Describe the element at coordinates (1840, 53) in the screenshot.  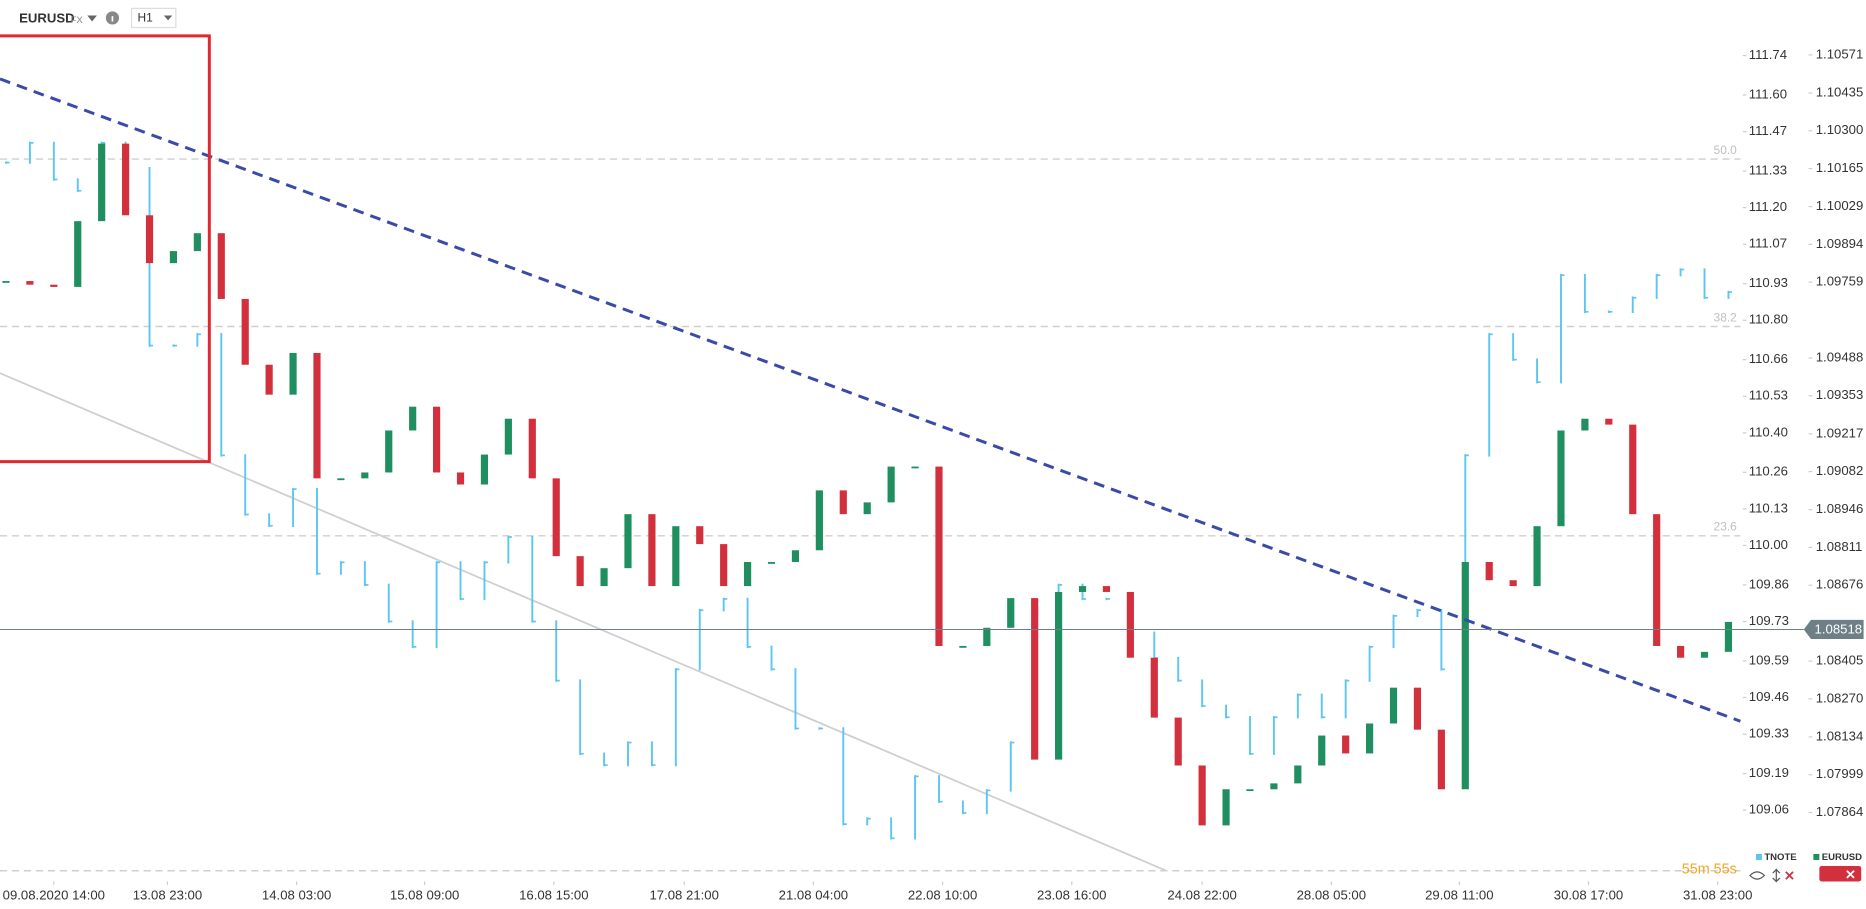
I see `y-tick-label: 1.10571` at that location.